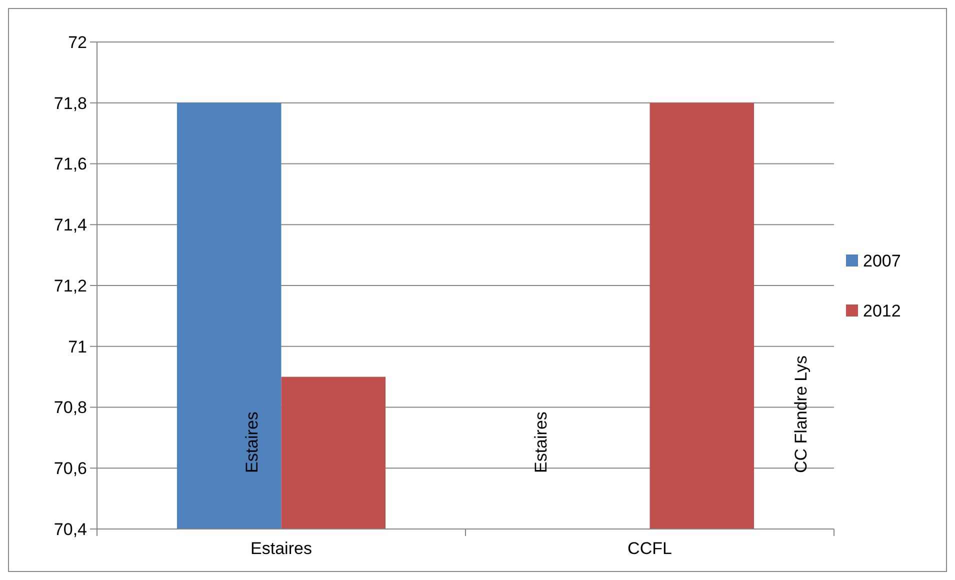 The image size is (955, 580). I want to click on y-tick-label: 71,4, so click(70, 225).